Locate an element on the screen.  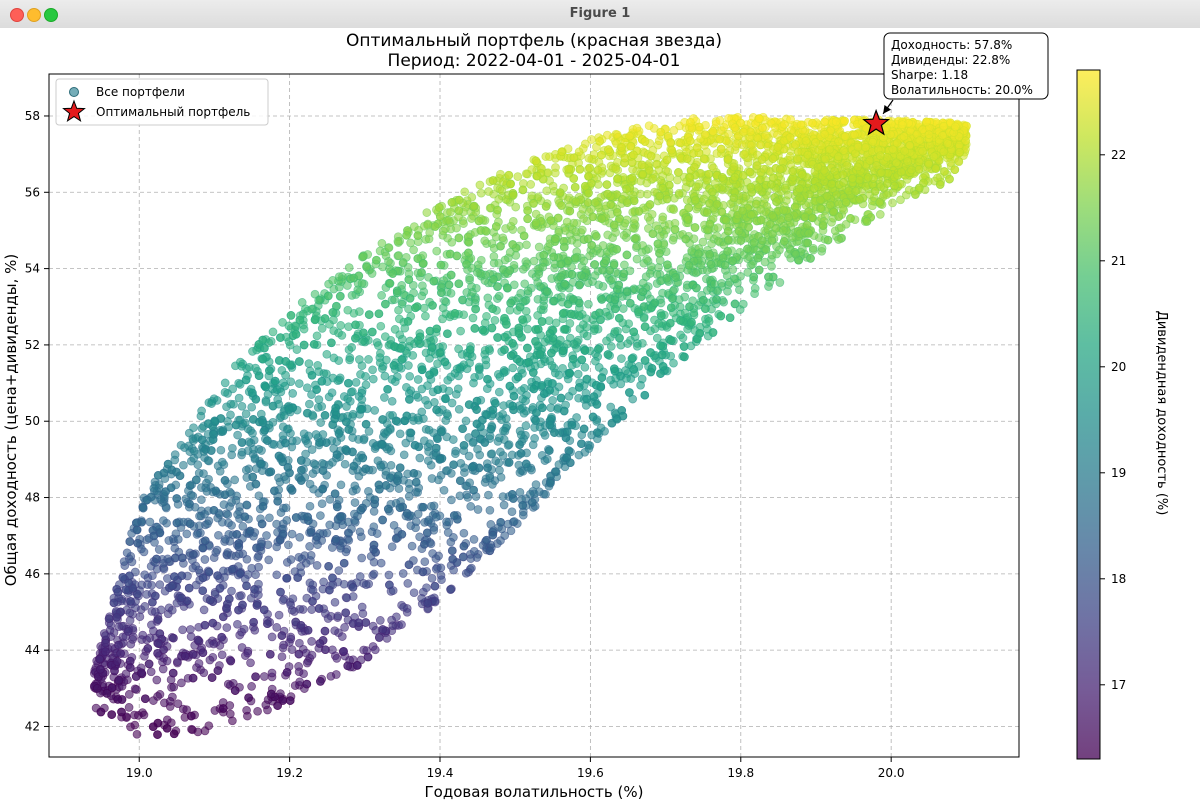
window-titlebar: Figure 1 is located at coordinates (600, 14).